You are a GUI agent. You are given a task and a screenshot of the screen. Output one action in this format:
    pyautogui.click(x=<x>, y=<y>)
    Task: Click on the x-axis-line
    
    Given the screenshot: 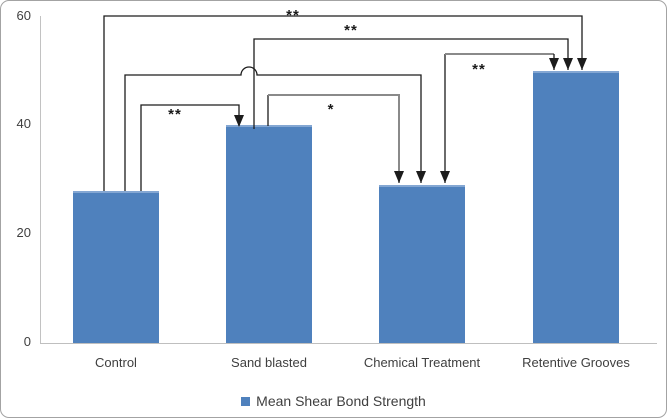 What is the action you would take?
    pyautogui.click(x=348, y=343)
    